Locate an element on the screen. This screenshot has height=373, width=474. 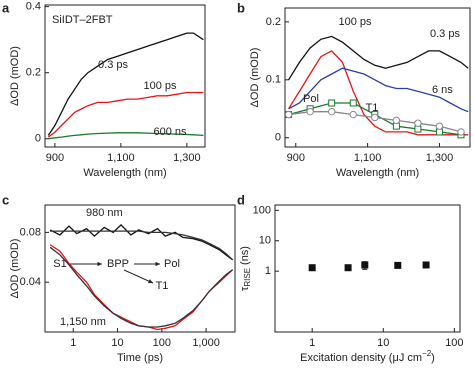
panel-letter: a is located at coordinates (6, 7).